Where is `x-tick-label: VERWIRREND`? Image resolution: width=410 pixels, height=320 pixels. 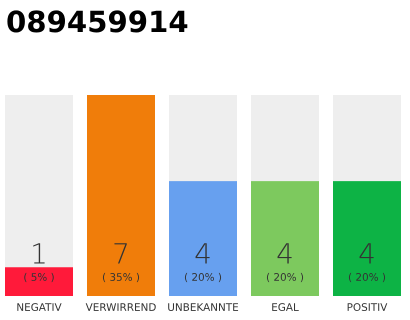 x-tick-label: VERWIRREND is located at coordinates (121, 307).